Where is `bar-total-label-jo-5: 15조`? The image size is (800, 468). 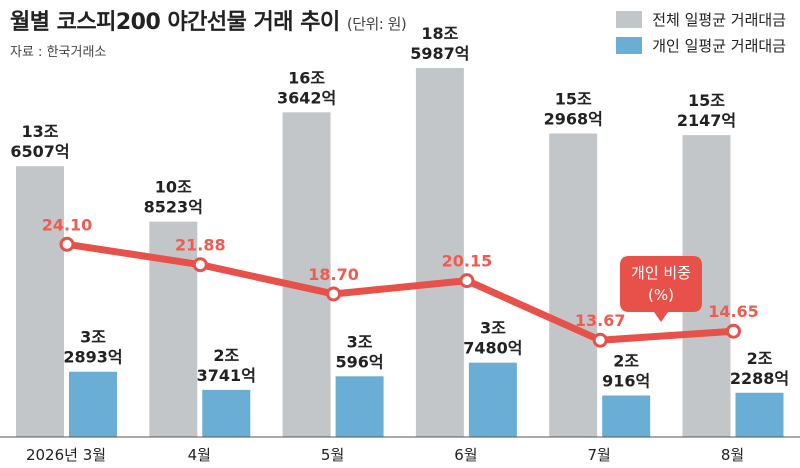 bar-total-label-jo-5: 15조 is located at coordinates (706, 100).